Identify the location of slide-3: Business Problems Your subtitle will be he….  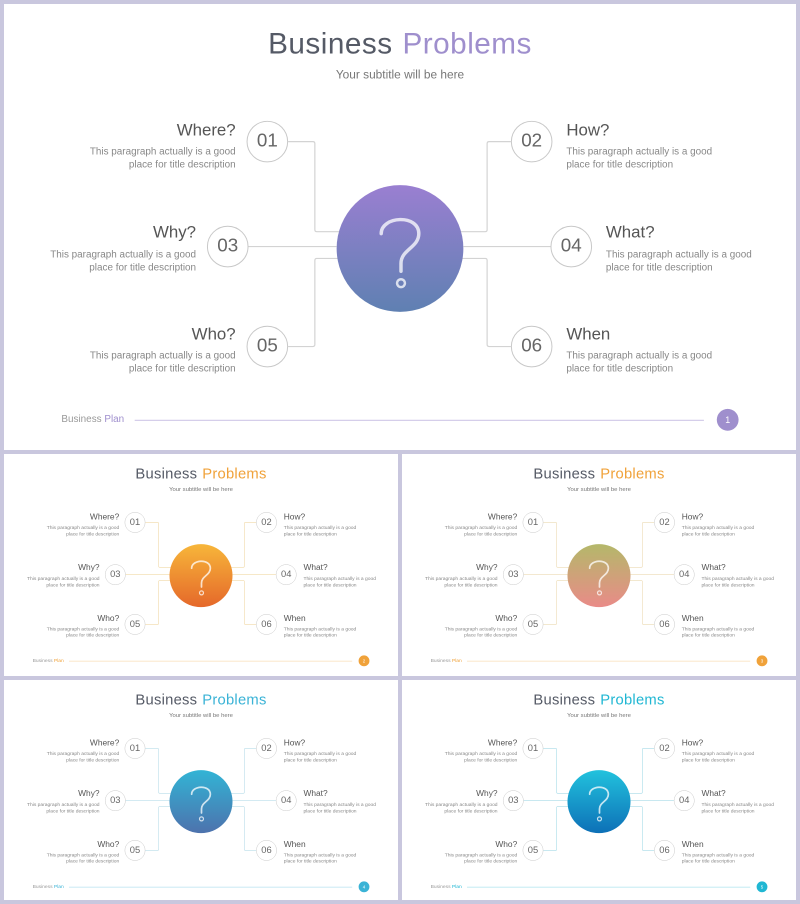
(599, 565).